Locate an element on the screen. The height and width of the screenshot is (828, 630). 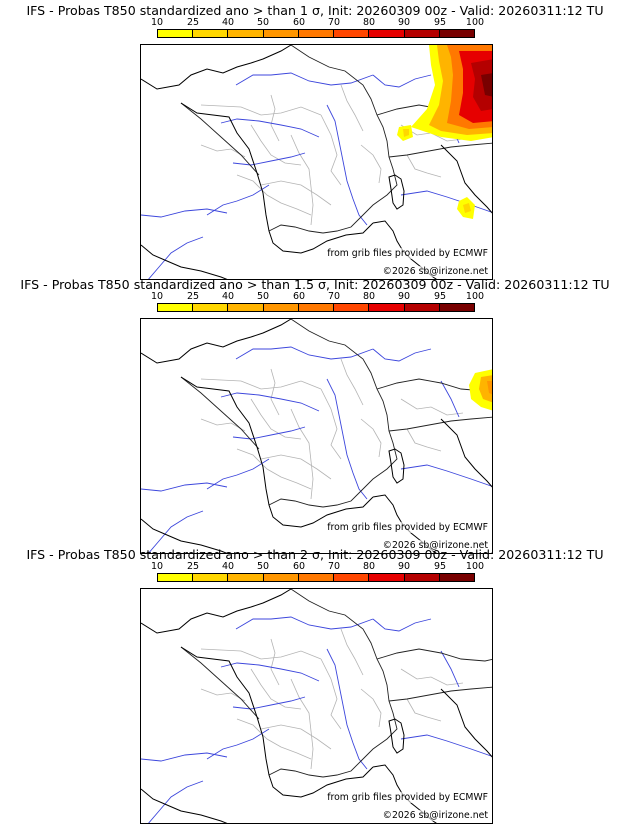
colorbar-tick: 90 is located at coordinates (404, 296).